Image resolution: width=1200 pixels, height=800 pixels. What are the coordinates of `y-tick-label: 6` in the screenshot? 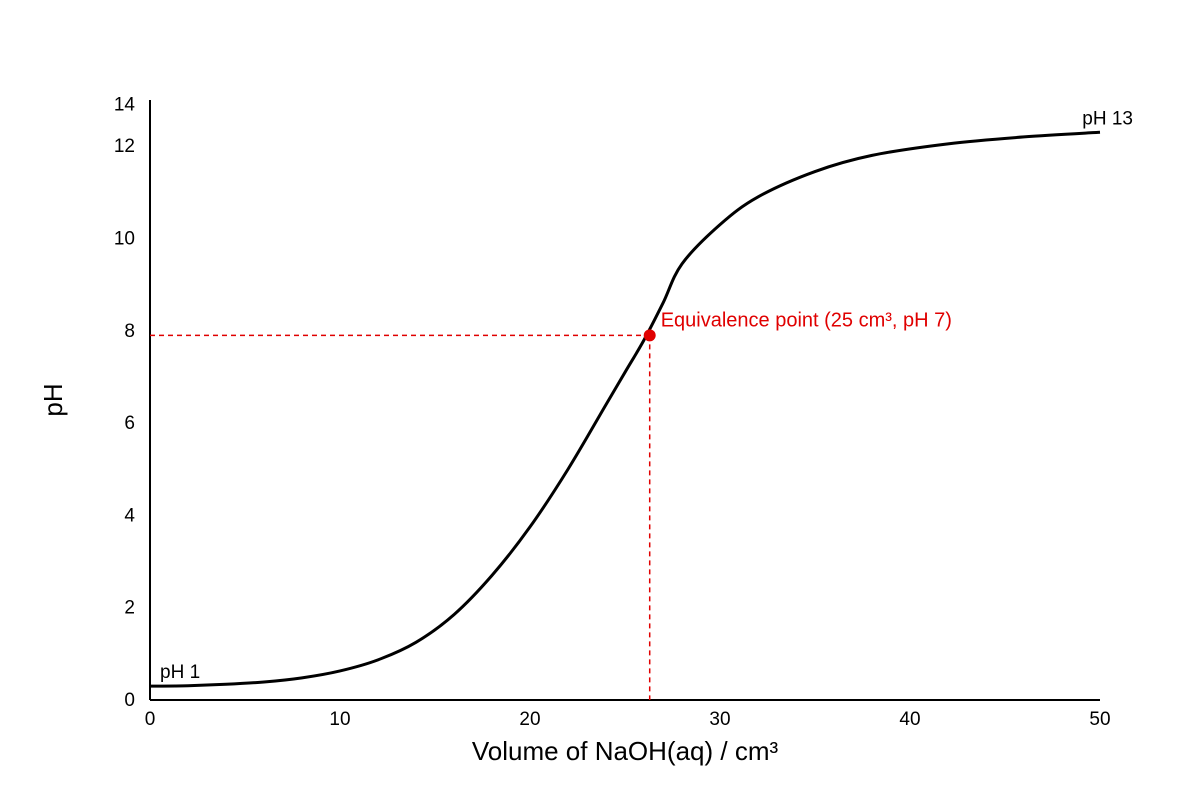 It's located at (129, 423).